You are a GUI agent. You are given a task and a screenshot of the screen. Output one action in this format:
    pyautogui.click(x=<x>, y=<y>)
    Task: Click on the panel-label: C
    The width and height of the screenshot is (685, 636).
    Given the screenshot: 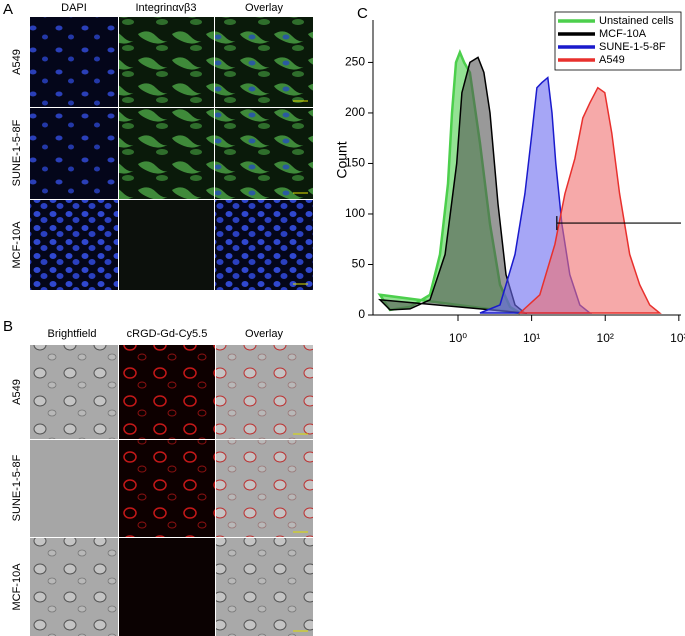 What is the action you would take?
    pyautogui.click(x=362, y=13)
    